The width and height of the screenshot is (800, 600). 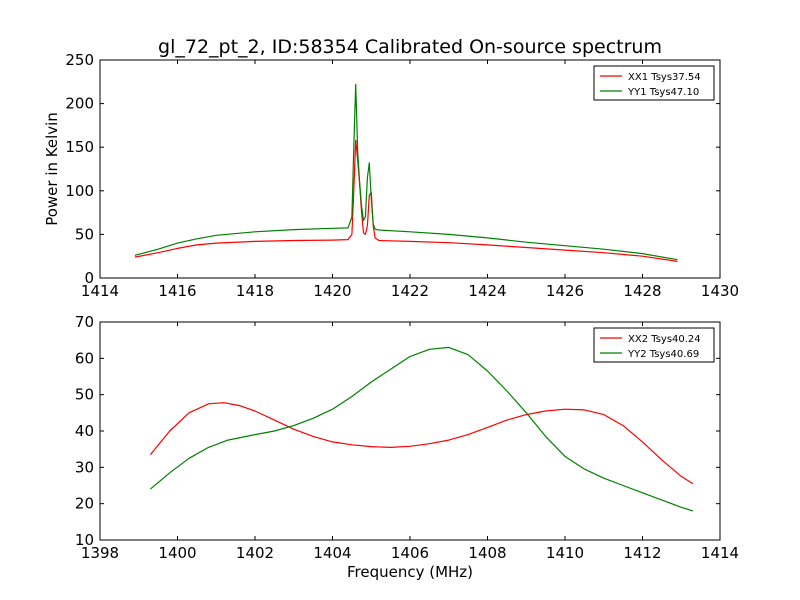 I want to click on x-tick-label: 1408, so click(x=487, y=553).